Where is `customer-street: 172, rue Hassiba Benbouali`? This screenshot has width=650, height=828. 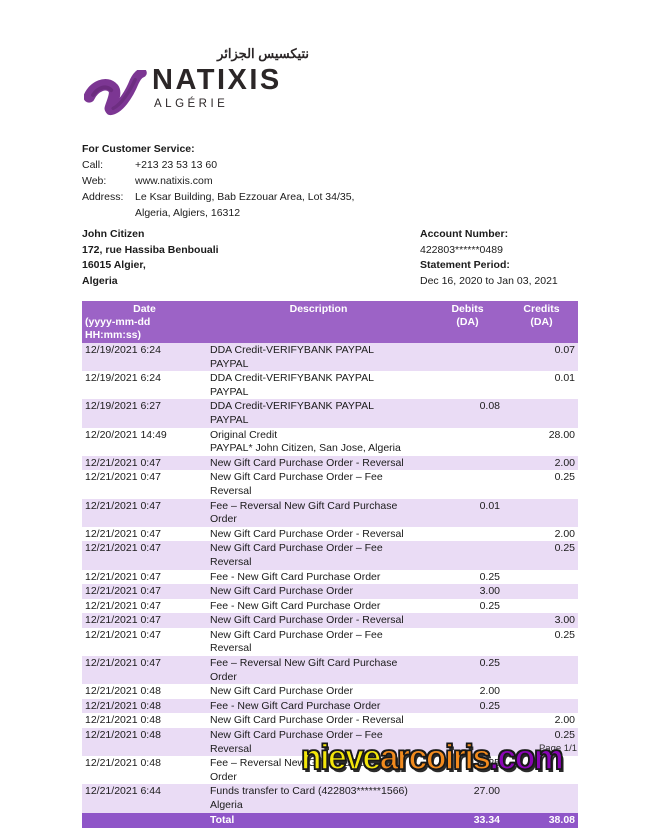
customer-street: 172, rue Hassiba Benbouali is located at coordinates (150, 249).